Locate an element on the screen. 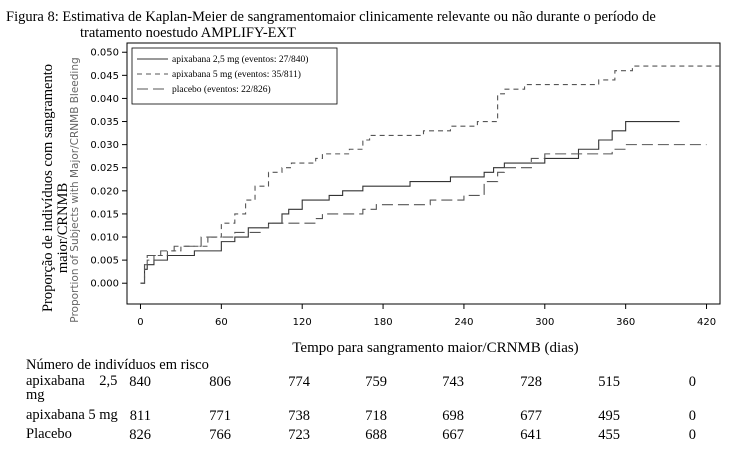  risk-row: Placebo 826 766 723 688 667 641 455 0 is located at coordinates (386, 436).